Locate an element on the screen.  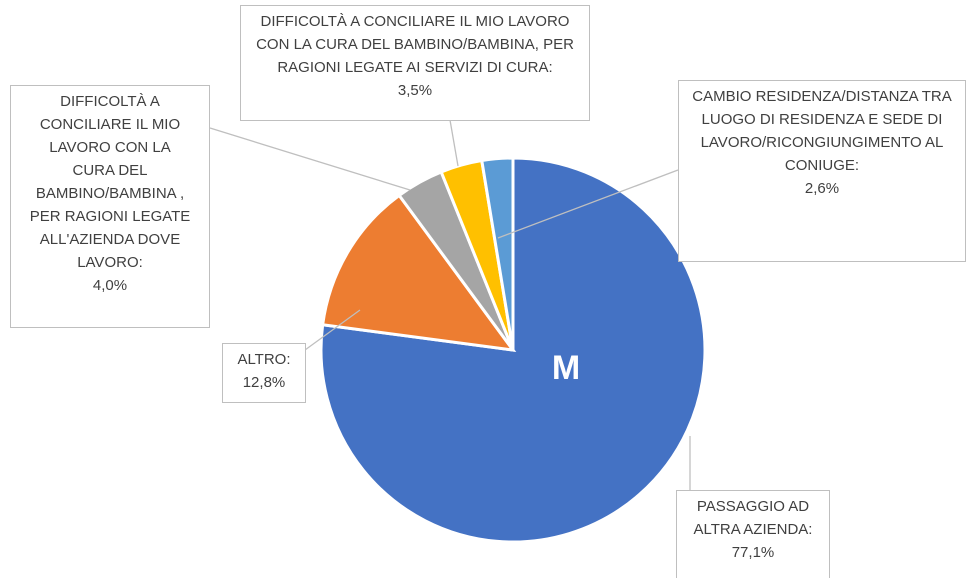
data-label: ALTRO: 12,8% is located at coordinates (264, 373).